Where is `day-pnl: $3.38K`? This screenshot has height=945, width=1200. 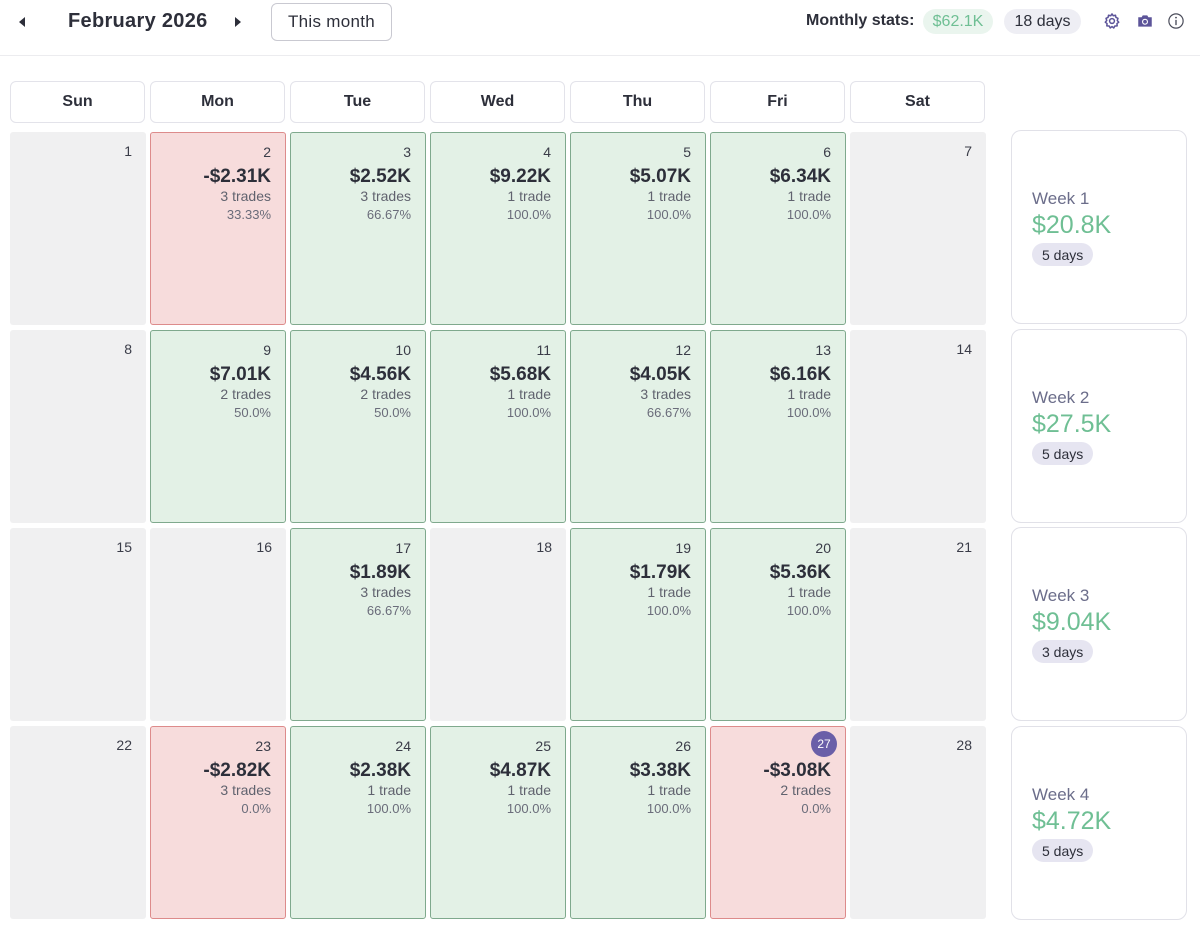
day-pnl: $3.38K is located at coordinates (660, 770).